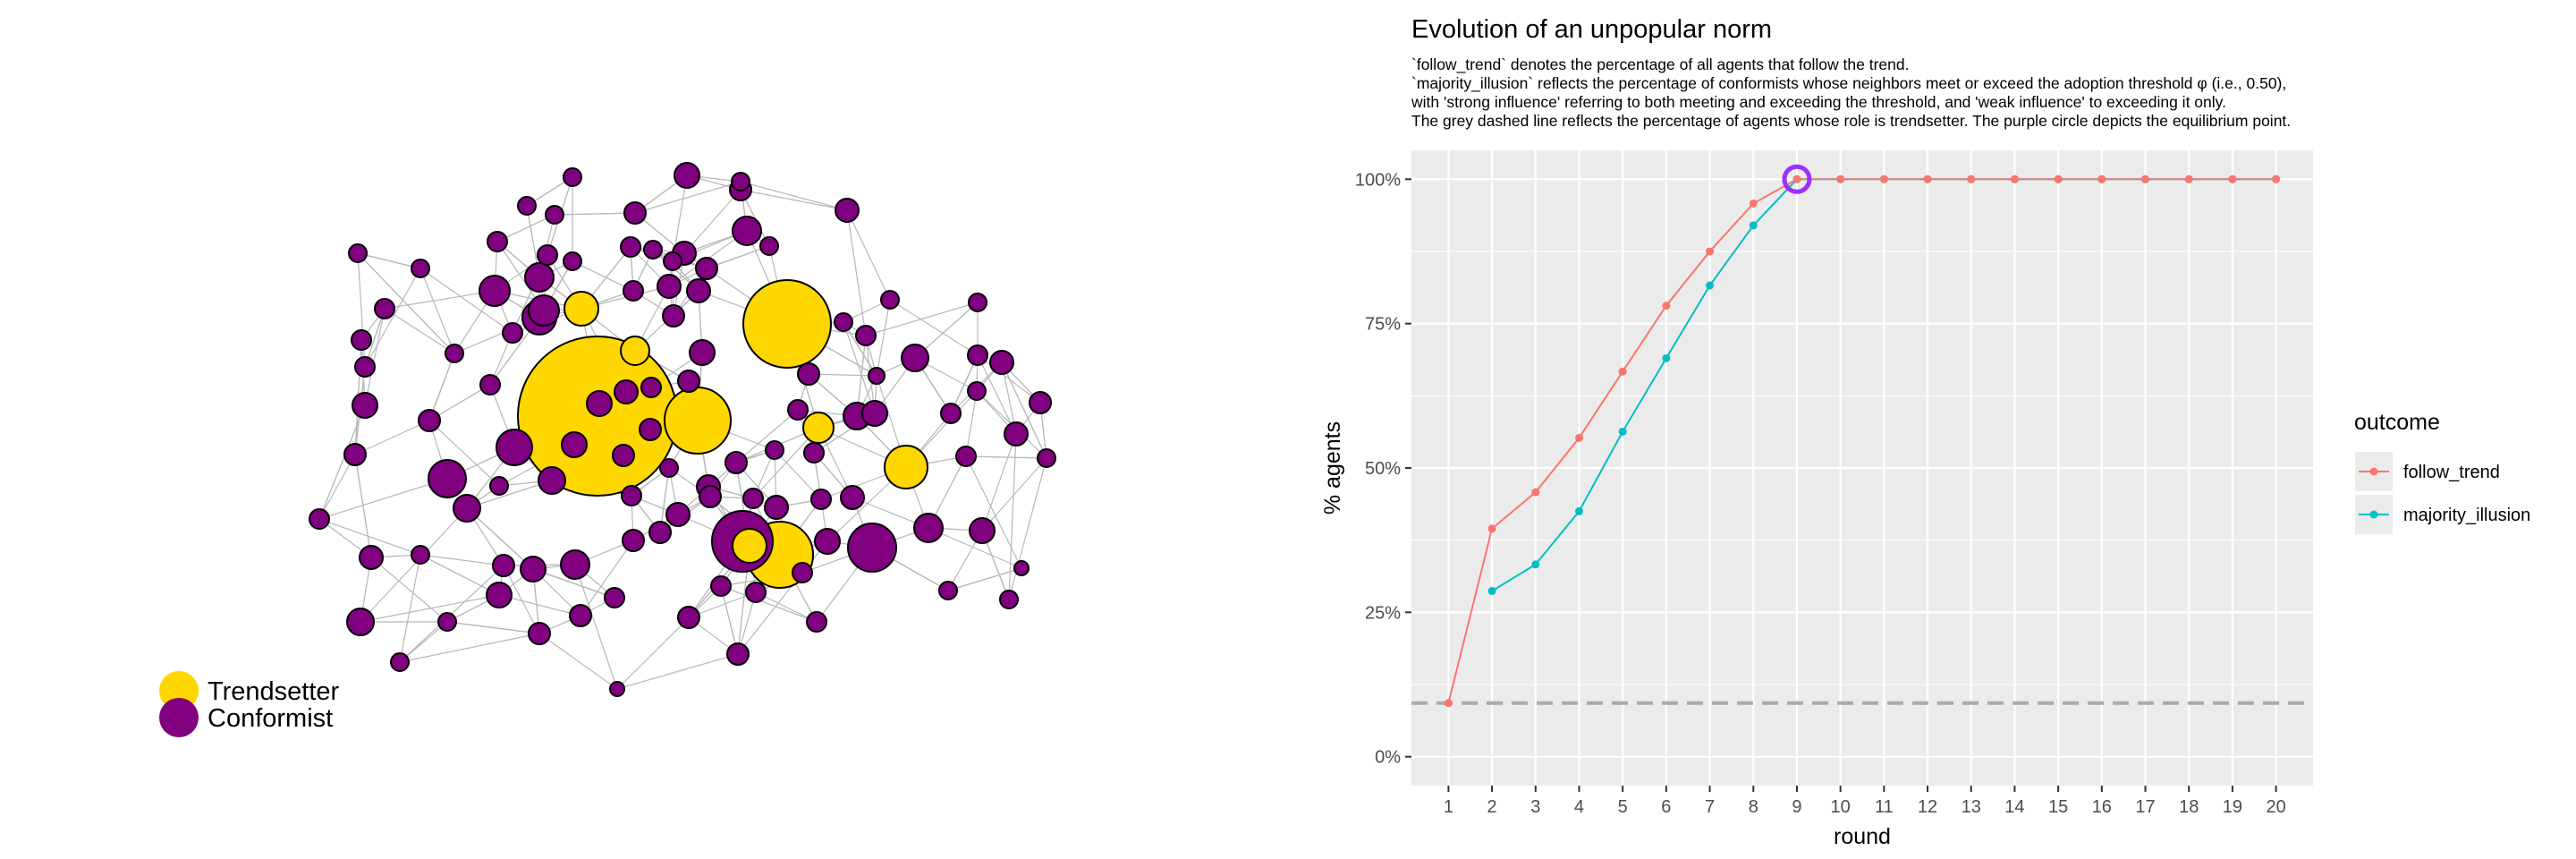  I want to click on x-tick-label: 14, so click(2014, 807).